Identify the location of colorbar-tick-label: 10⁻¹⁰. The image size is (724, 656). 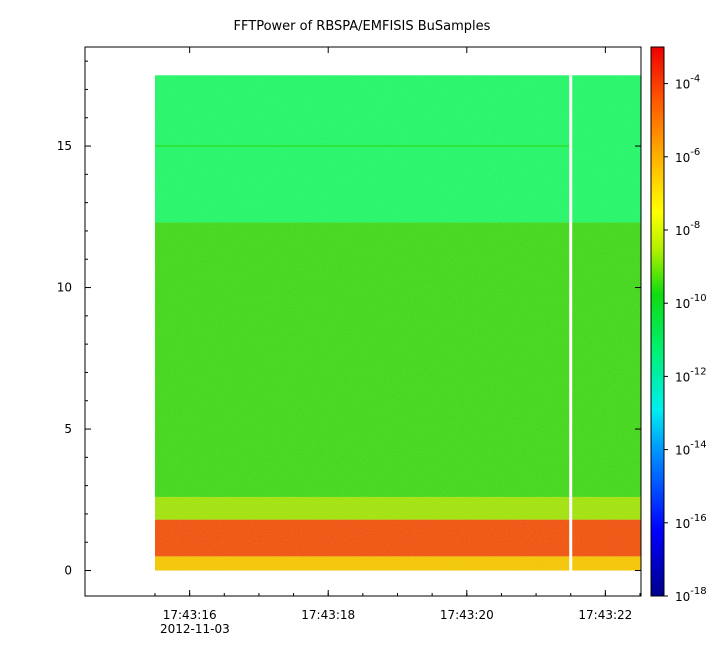
(691, 302).